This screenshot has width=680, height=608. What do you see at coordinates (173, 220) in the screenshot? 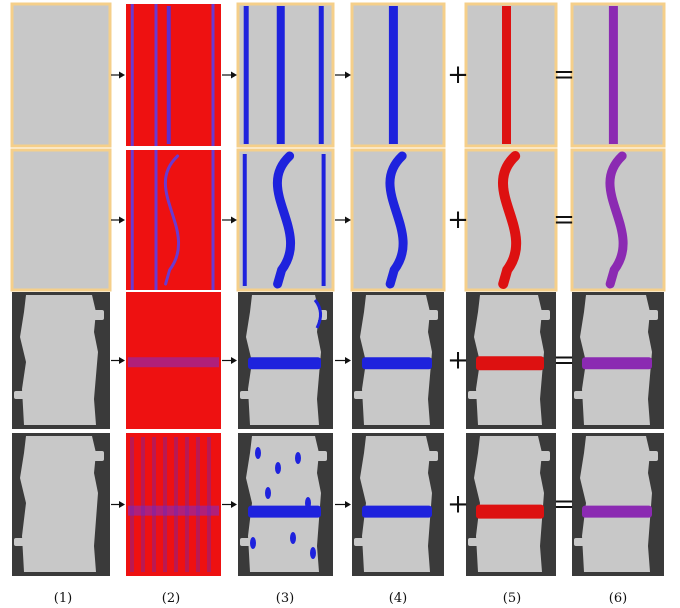
I see `panel-r2-c2` at bounding box center [173, 220].